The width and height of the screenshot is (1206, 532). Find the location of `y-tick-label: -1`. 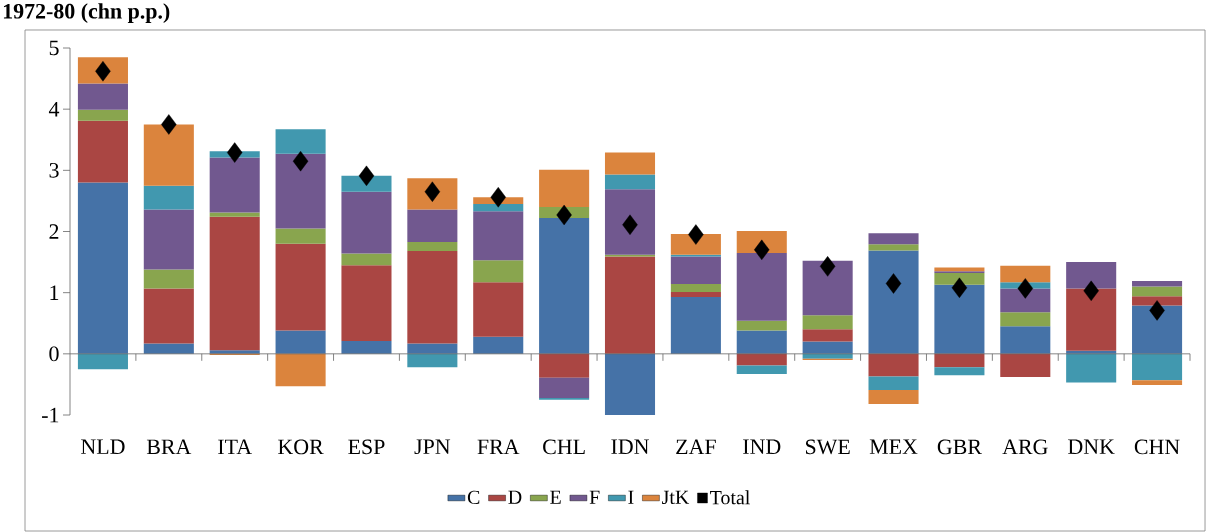

y-tick-label: -1 is located at coordinates (50, 415).